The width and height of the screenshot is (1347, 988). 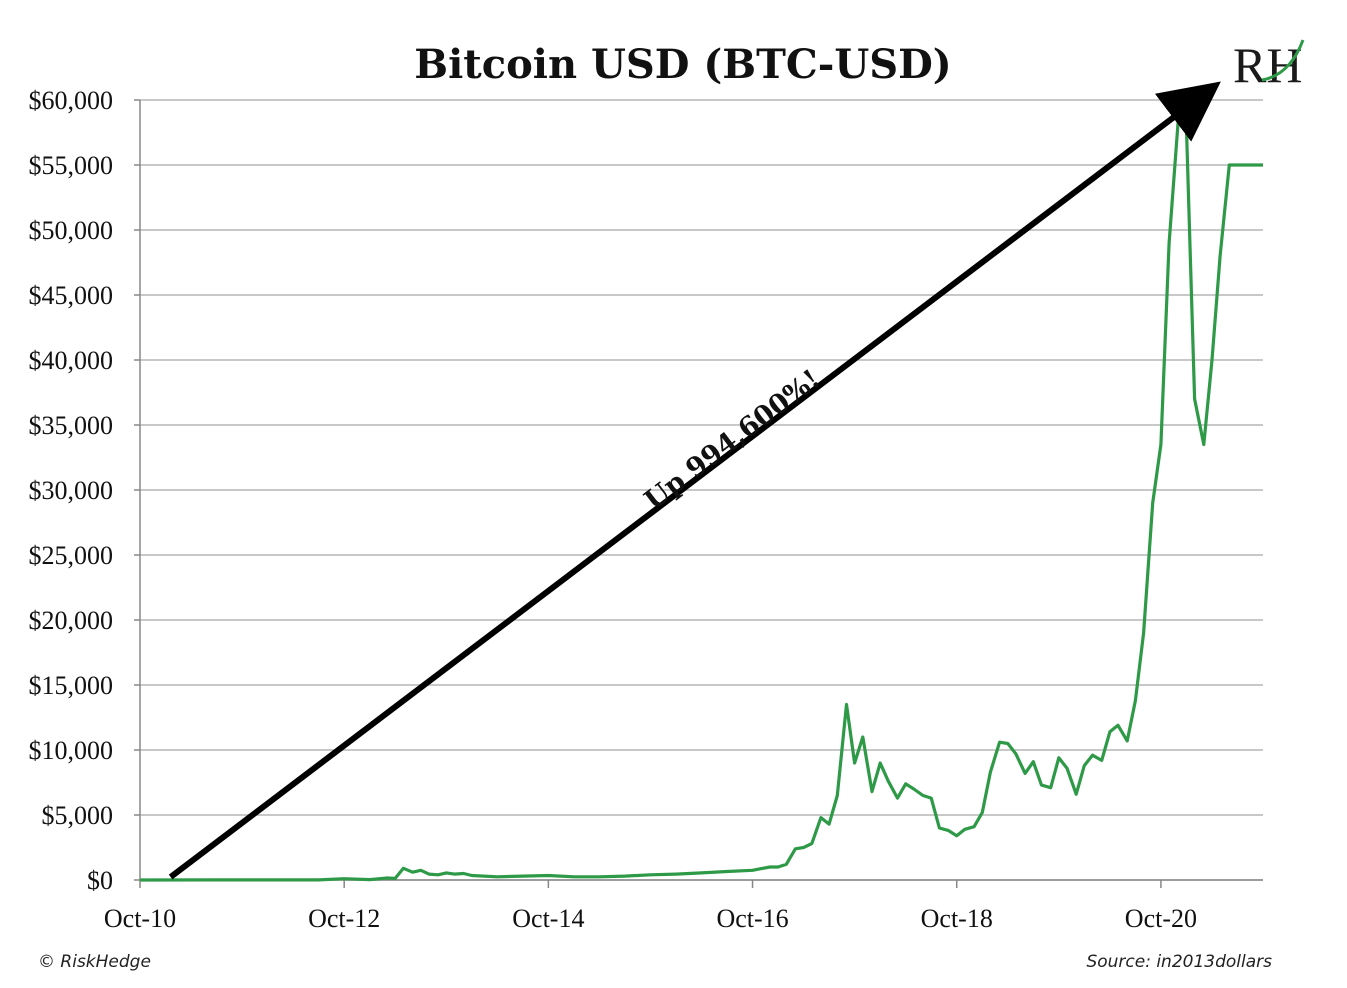 What do you see at coordinates (71, 750) in the screenshot?
I see `y-tick-label: $10,000` at bounding box center [71, 750].